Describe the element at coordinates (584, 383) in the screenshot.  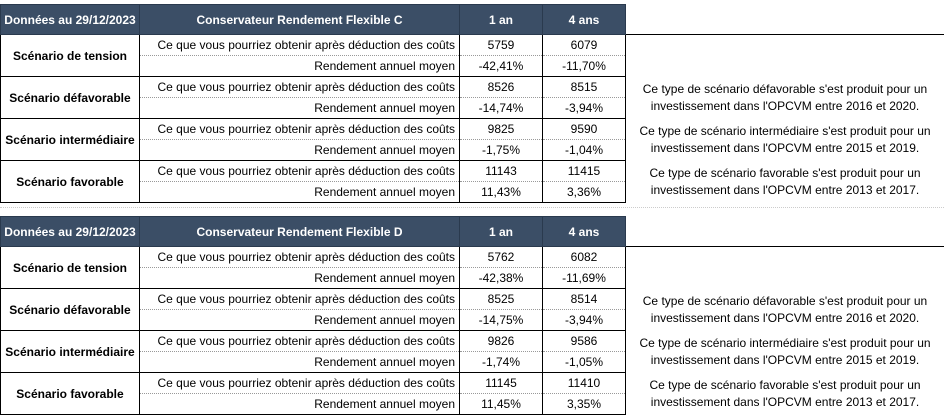
I see `cost-value-4ans: 11410` at that location.